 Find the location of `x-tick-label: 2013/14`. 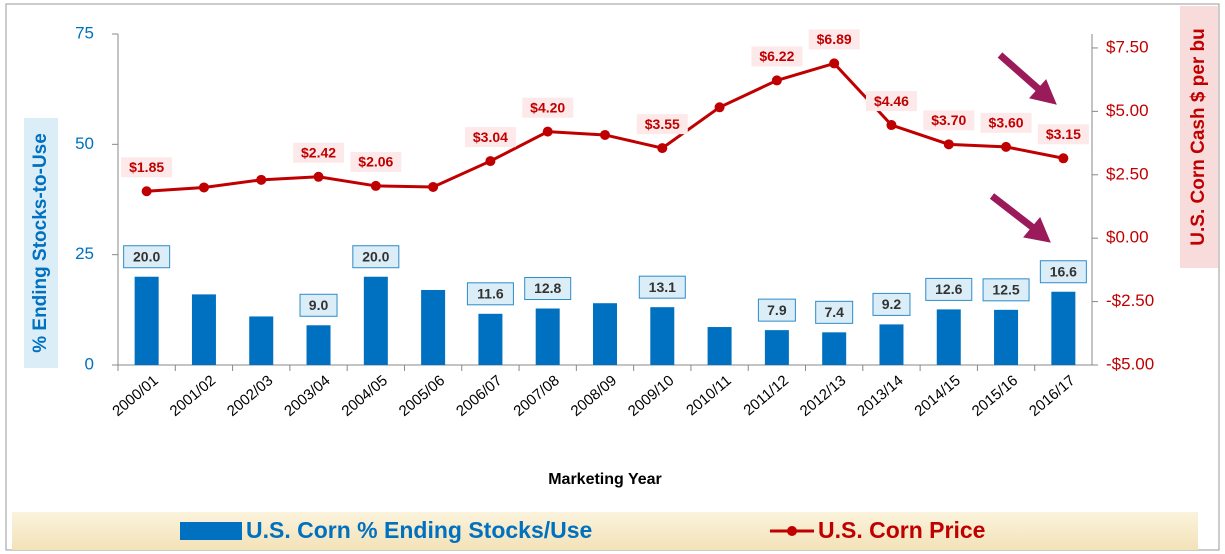

x-tick-label: 2013/14 is located at coordinates (880, 396).